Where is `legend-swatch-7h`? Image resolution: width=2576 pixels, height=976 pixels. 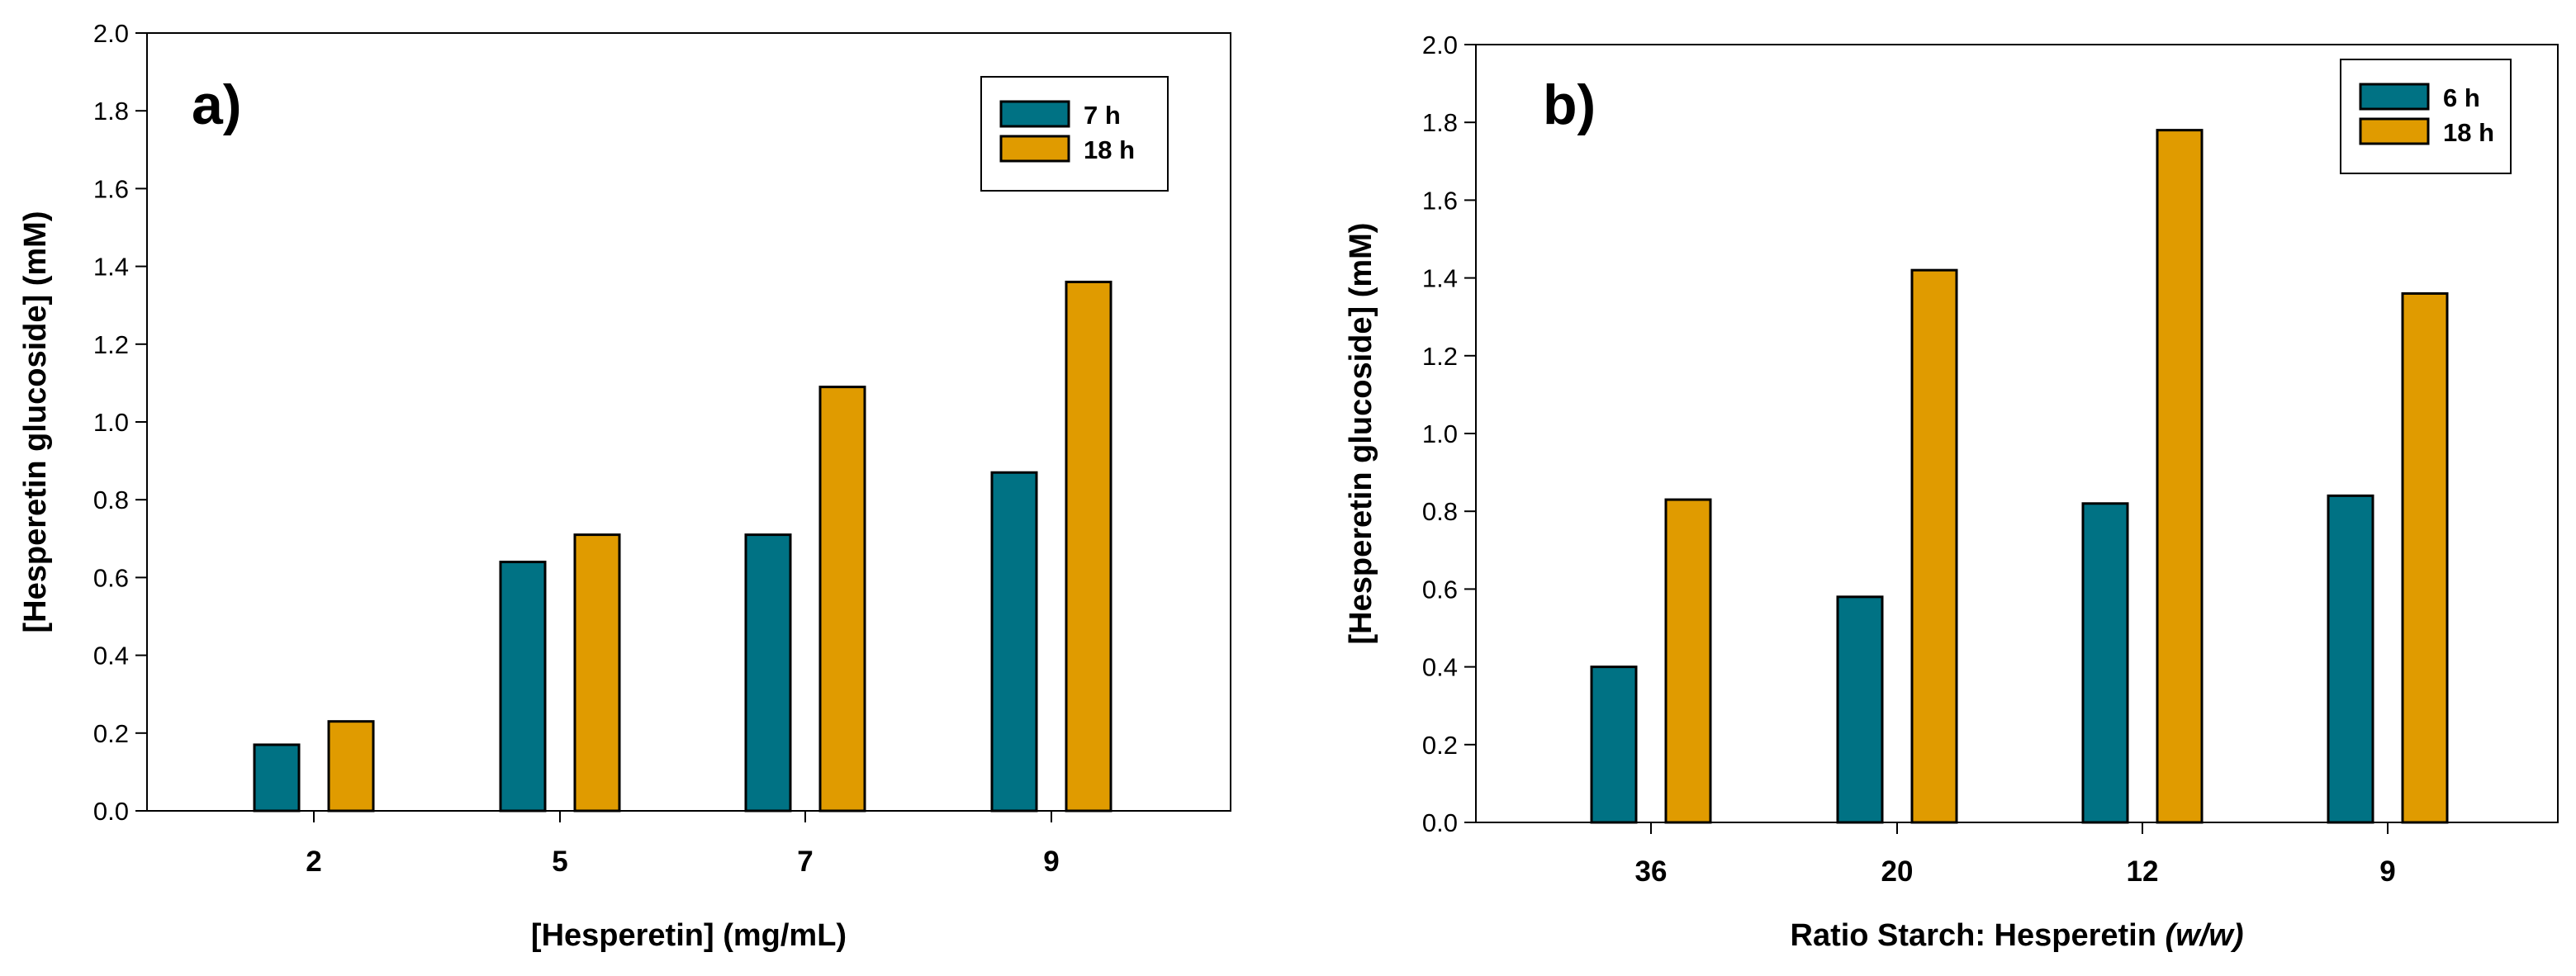 legend-swatch-7h is located at coordinates (1034, 114).